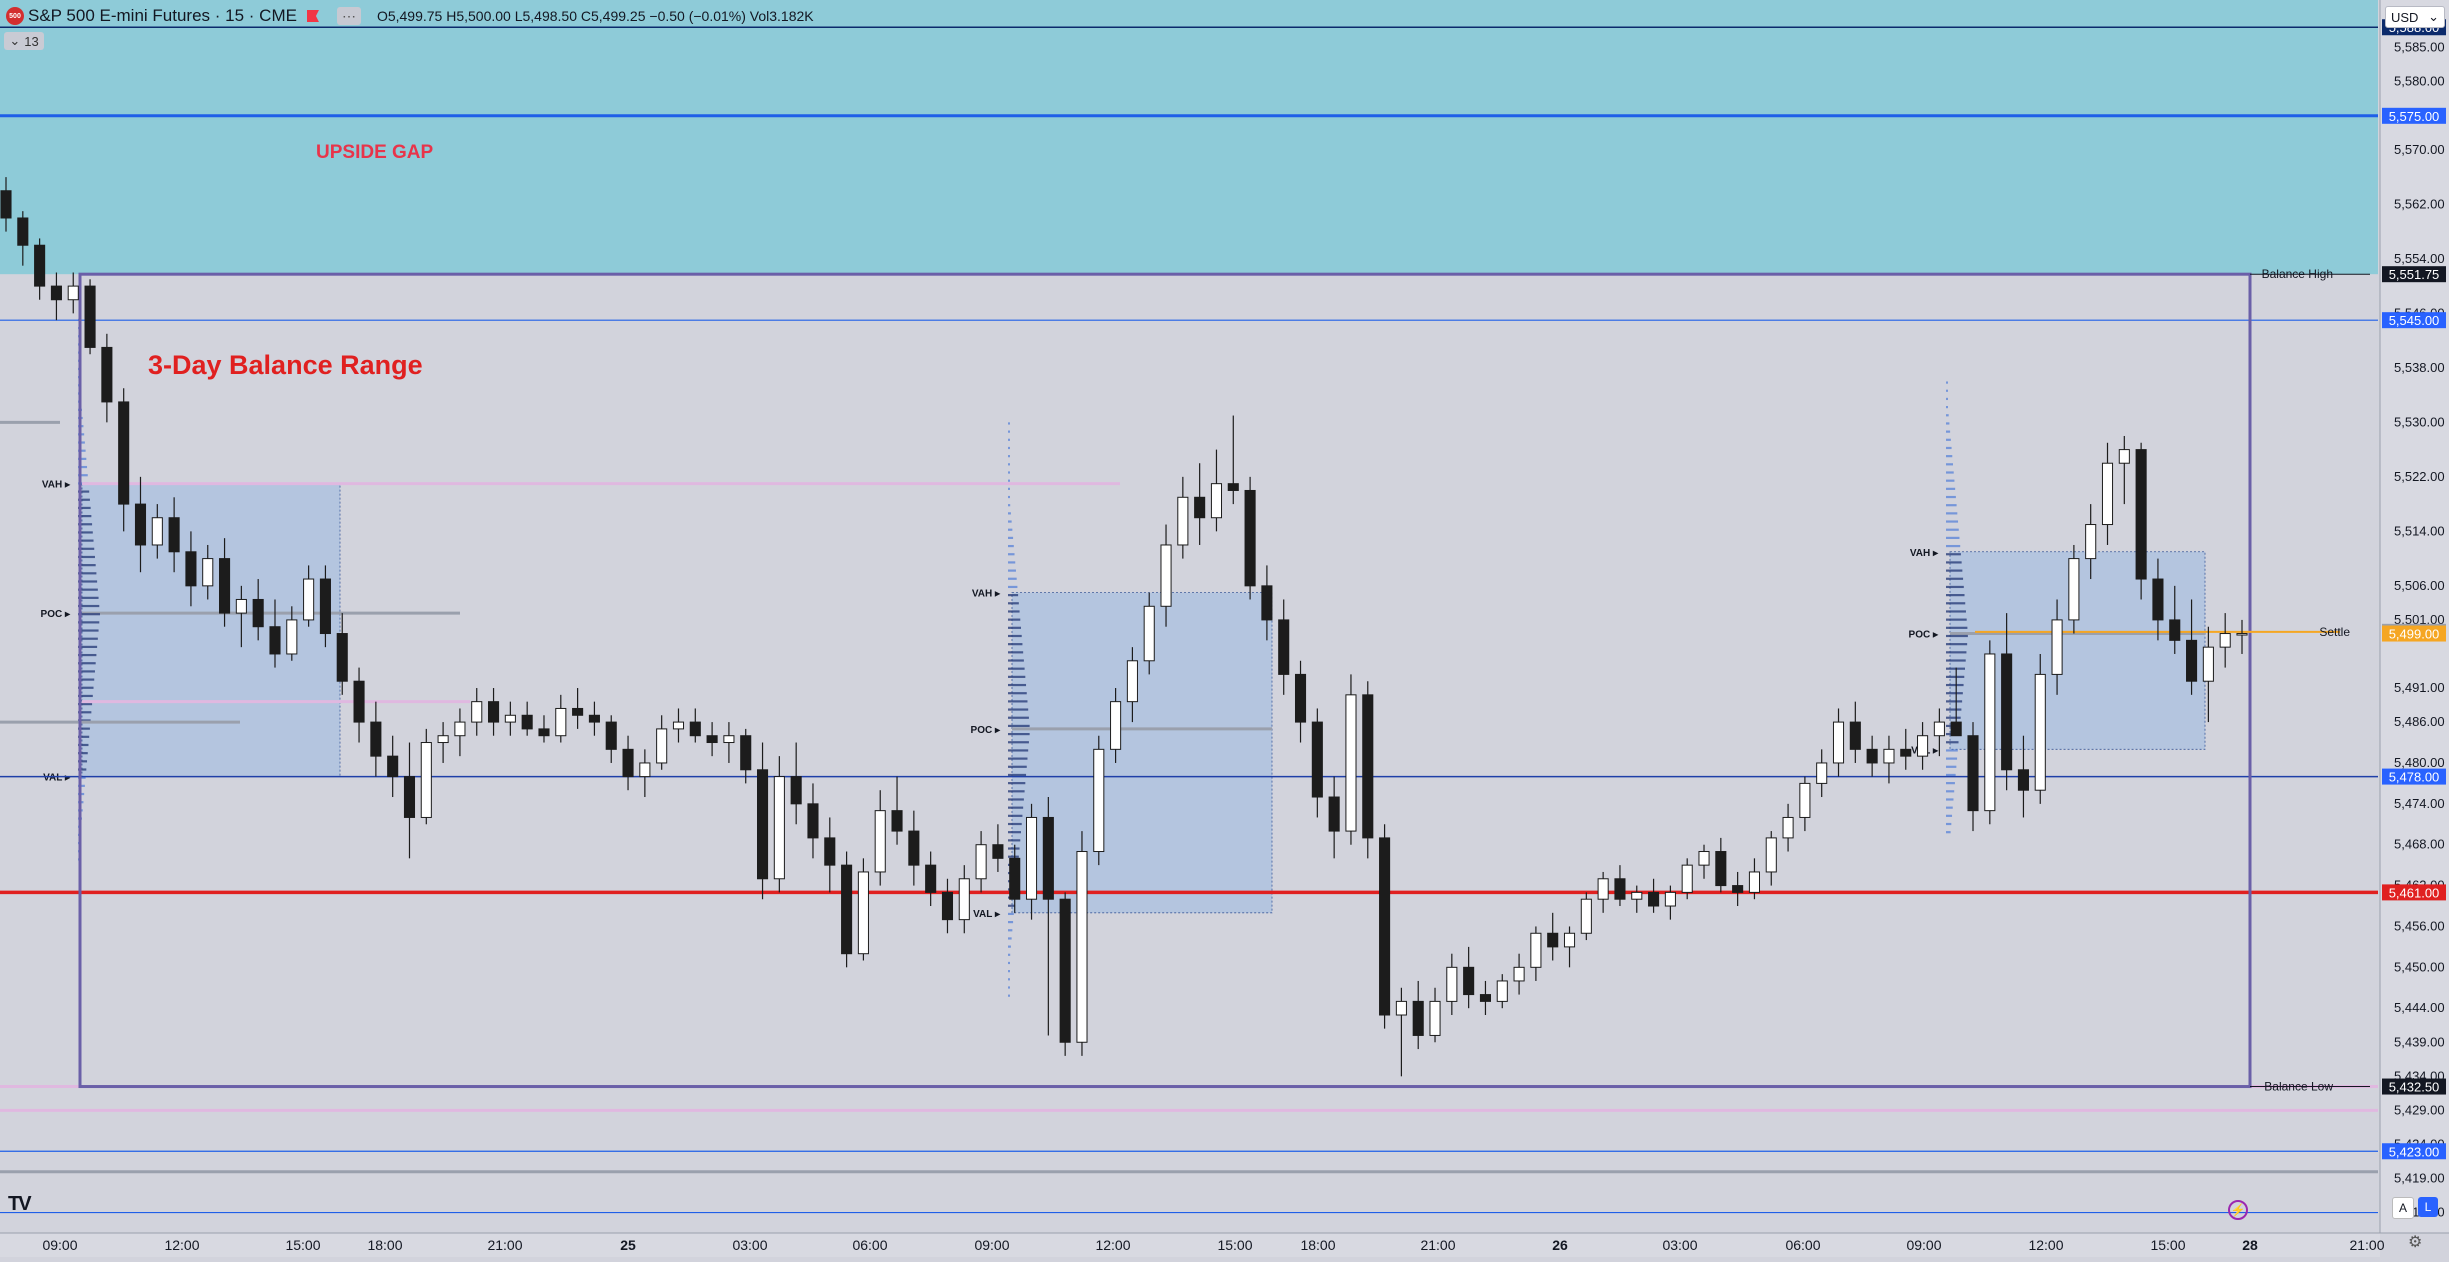  Describe the element at coordinates (2238, 1210) in the screenshot. I see `lightning-icon: ⚡` at that location.